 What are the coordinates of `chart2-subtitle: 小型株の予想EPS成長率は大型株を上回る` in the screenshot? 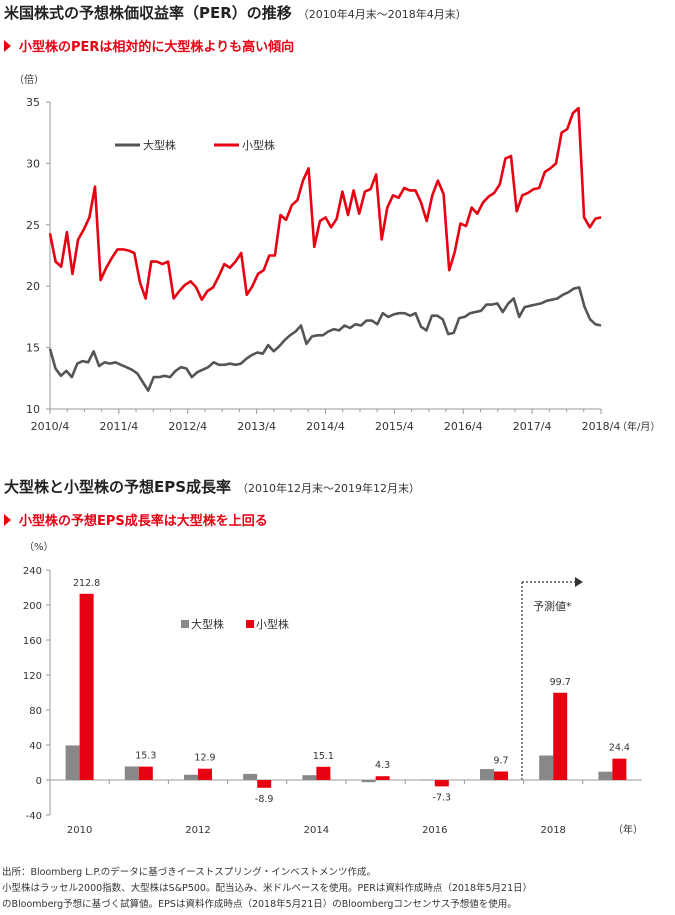 It's located at (136, 519).